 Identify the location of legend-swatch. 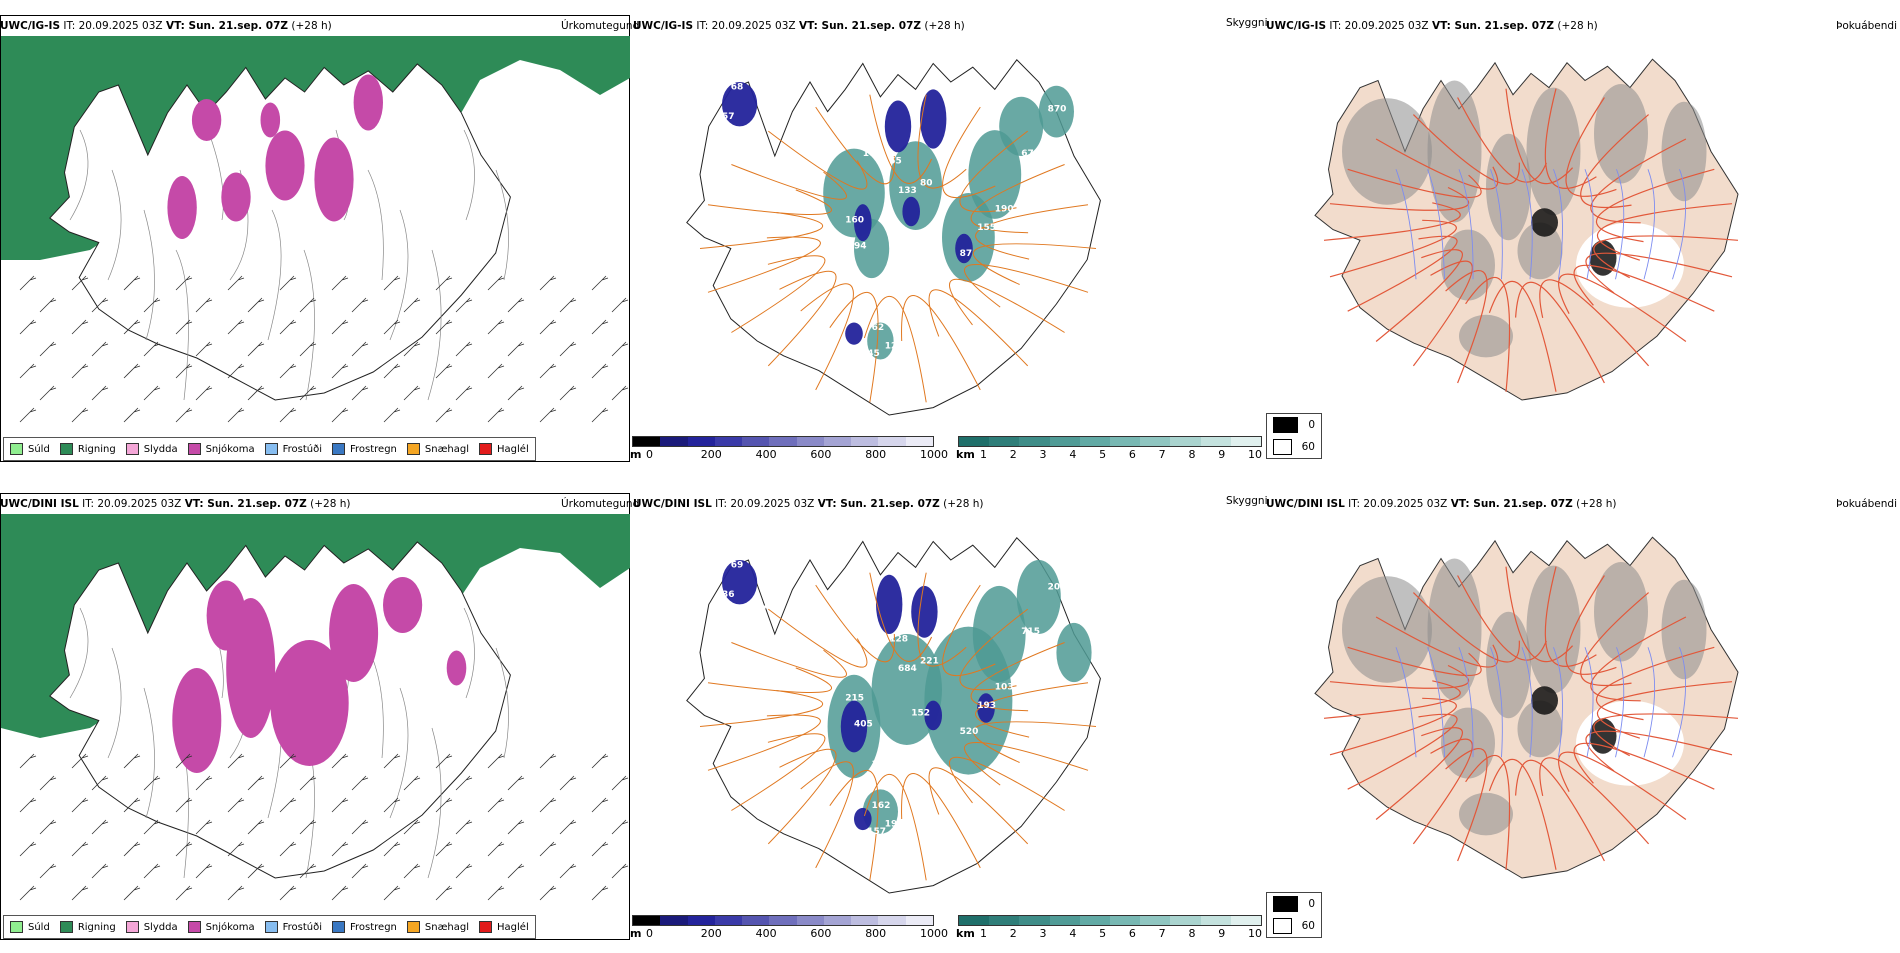
(132, 449).